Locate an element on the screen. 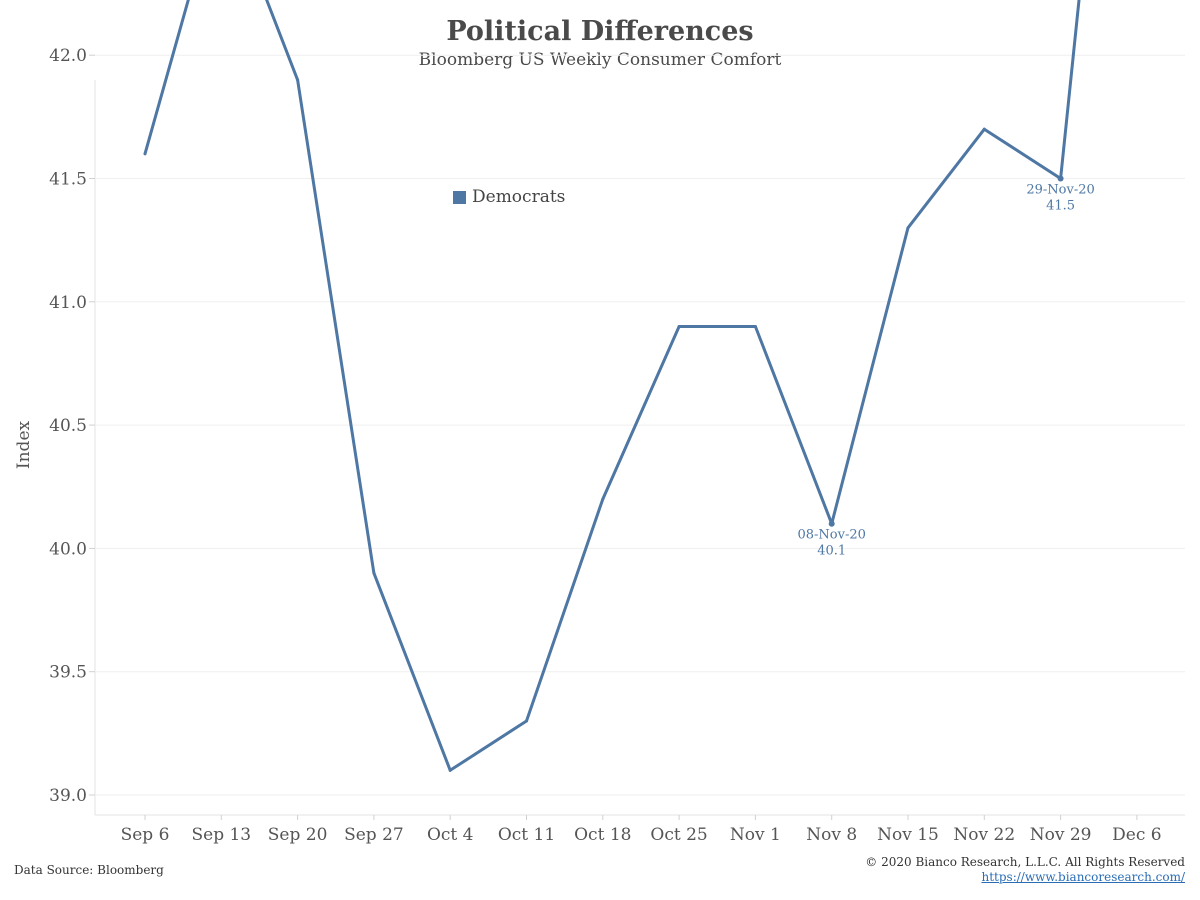 This screenshot has width=1200, height=900. website-link: https://www.biancoresearch.com/ is located at coordinates (1083, 877).